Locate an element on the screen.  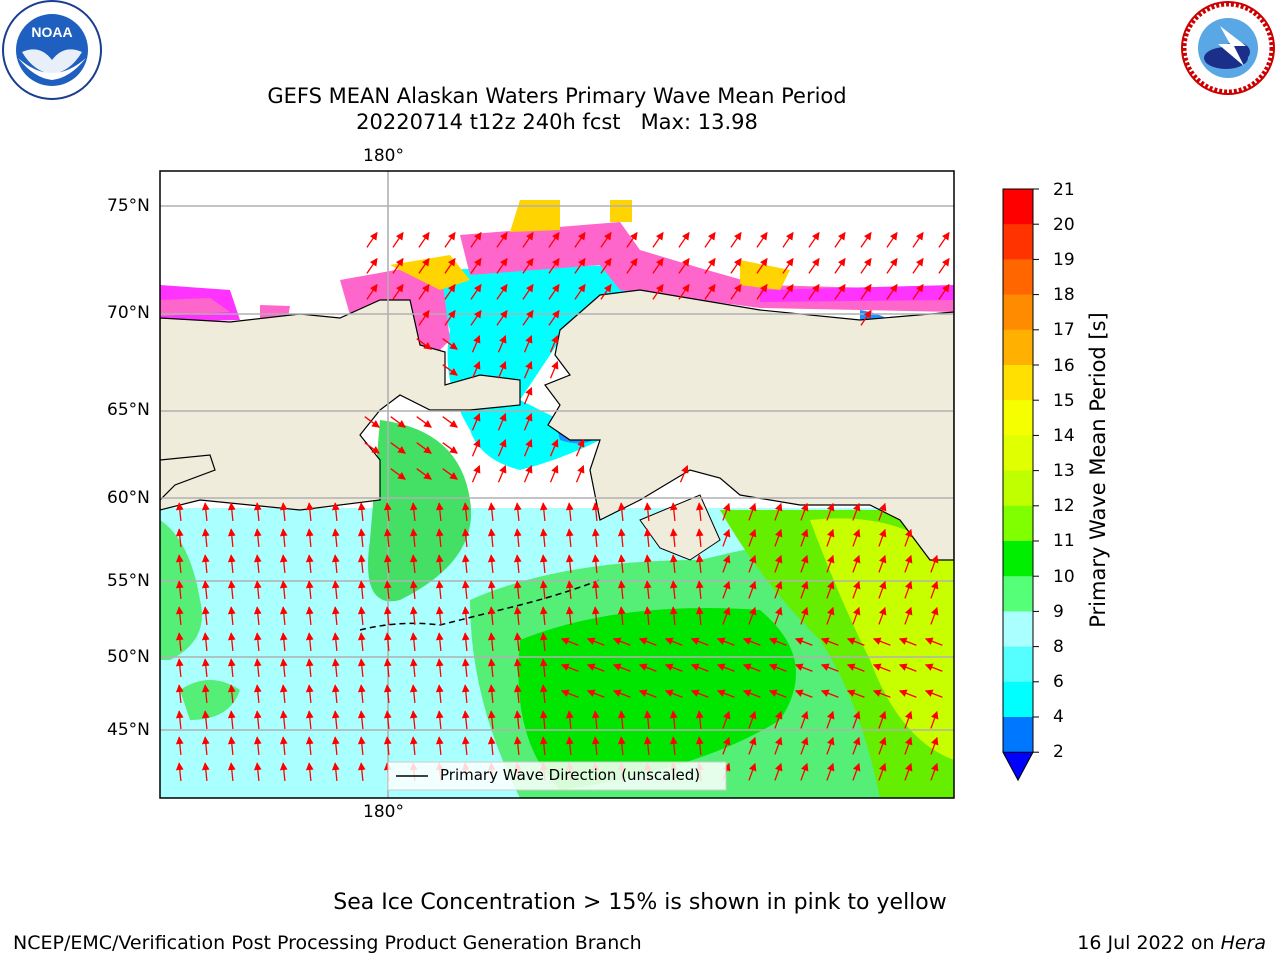
footer-date-text: 16 Jul 2022 on is located at coordinates (1149, 943).